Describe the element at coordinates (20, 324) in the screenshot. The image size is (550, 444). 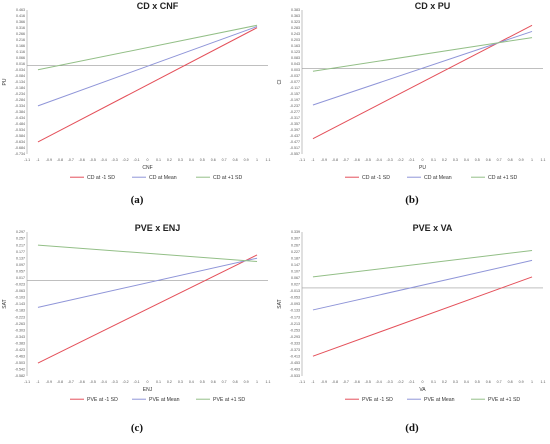
I see `y-tick-label: -0.263` at that location.